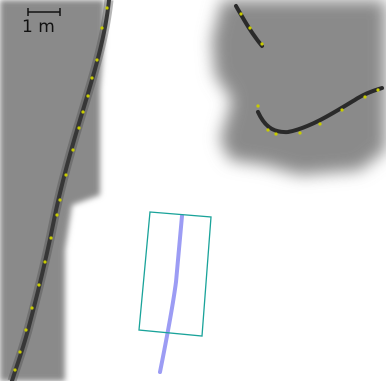 The image size is (386, 381). Describe the element at coordinates (38, 27) in the screenshot. I see `scale-bar-label: 1 m` at that location.